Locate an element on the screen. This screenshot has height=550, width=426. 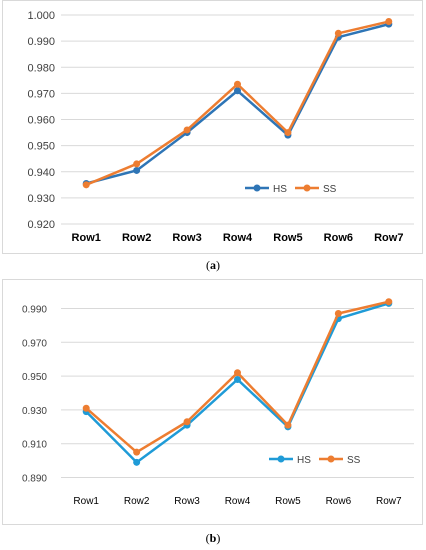
x-tick-label-b-5: Row6 is located at coordinates (339, 501).